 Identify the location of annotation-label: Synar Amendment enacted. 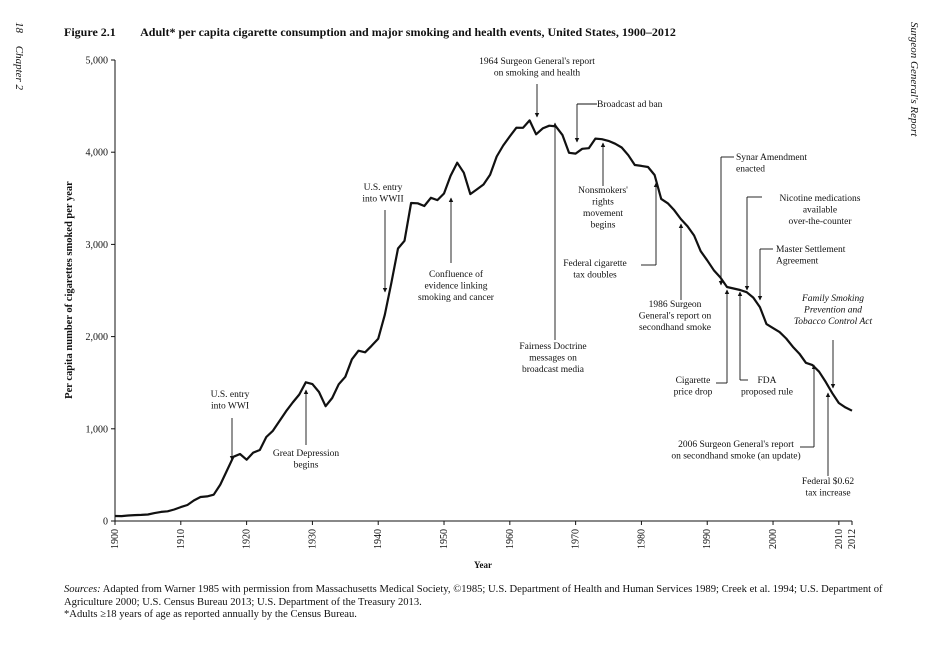
(771, 164).